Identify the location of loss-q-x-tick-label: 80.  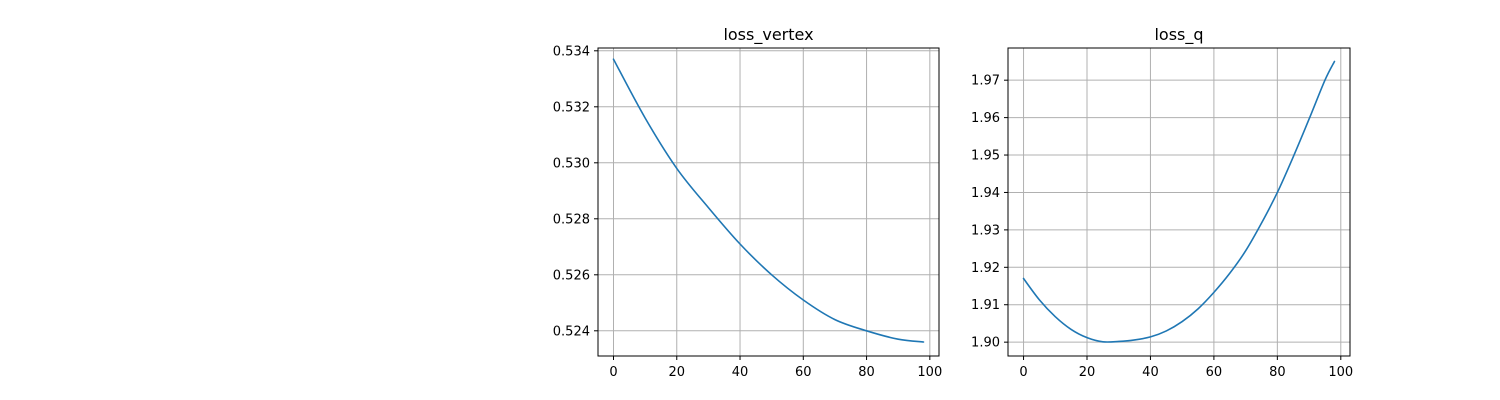
(1277, 372).